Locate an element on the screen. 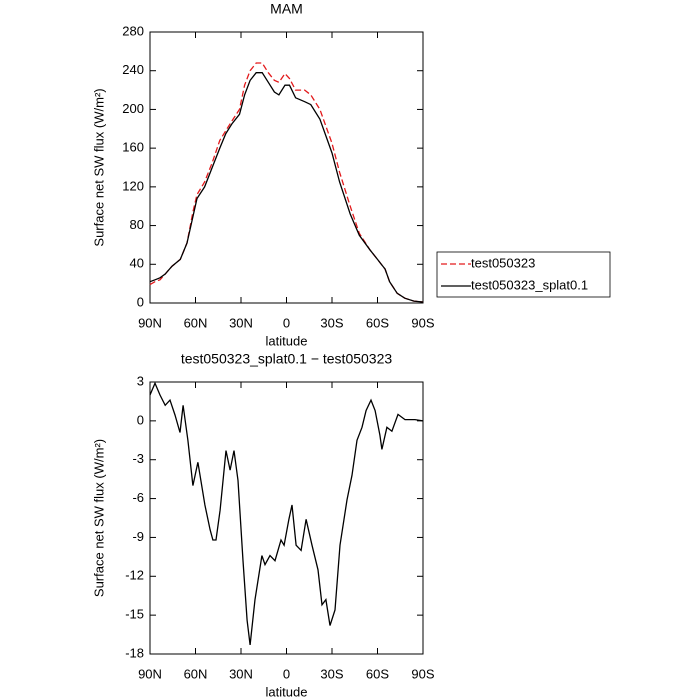  legend-box is located at coordinates (523, 274).